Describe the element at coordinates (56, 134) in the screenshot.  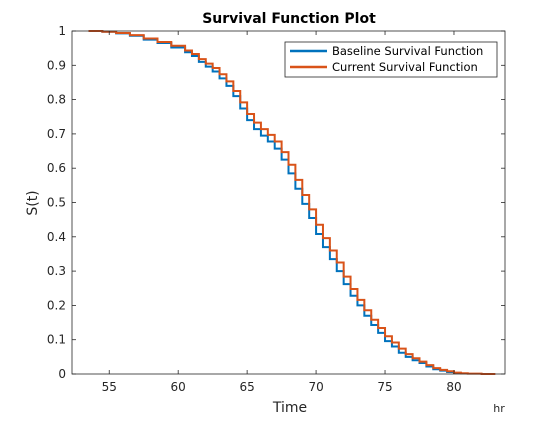
I see `y-tick-label: 0.7` at that location.